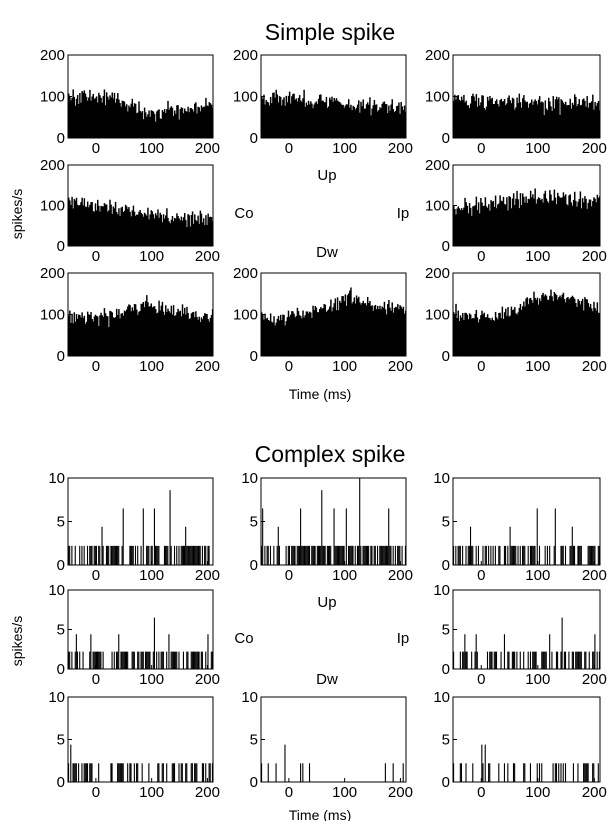 The height and width of the screenshot is (821, 608). What do you see at coordinates (243, 213) in the screenshot?
I see `direction-label-contra-simple: Co` at bounding box center [243, 213].